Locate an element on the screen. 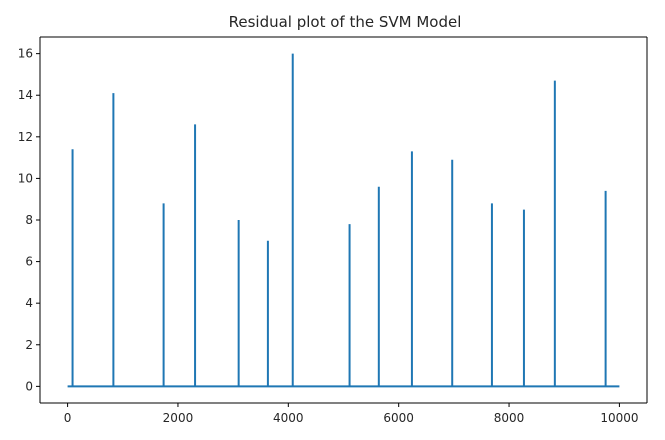 The width and height of the screenshot is (665, 440). y-tick-label: 0 is located at coordinates (29, 386).